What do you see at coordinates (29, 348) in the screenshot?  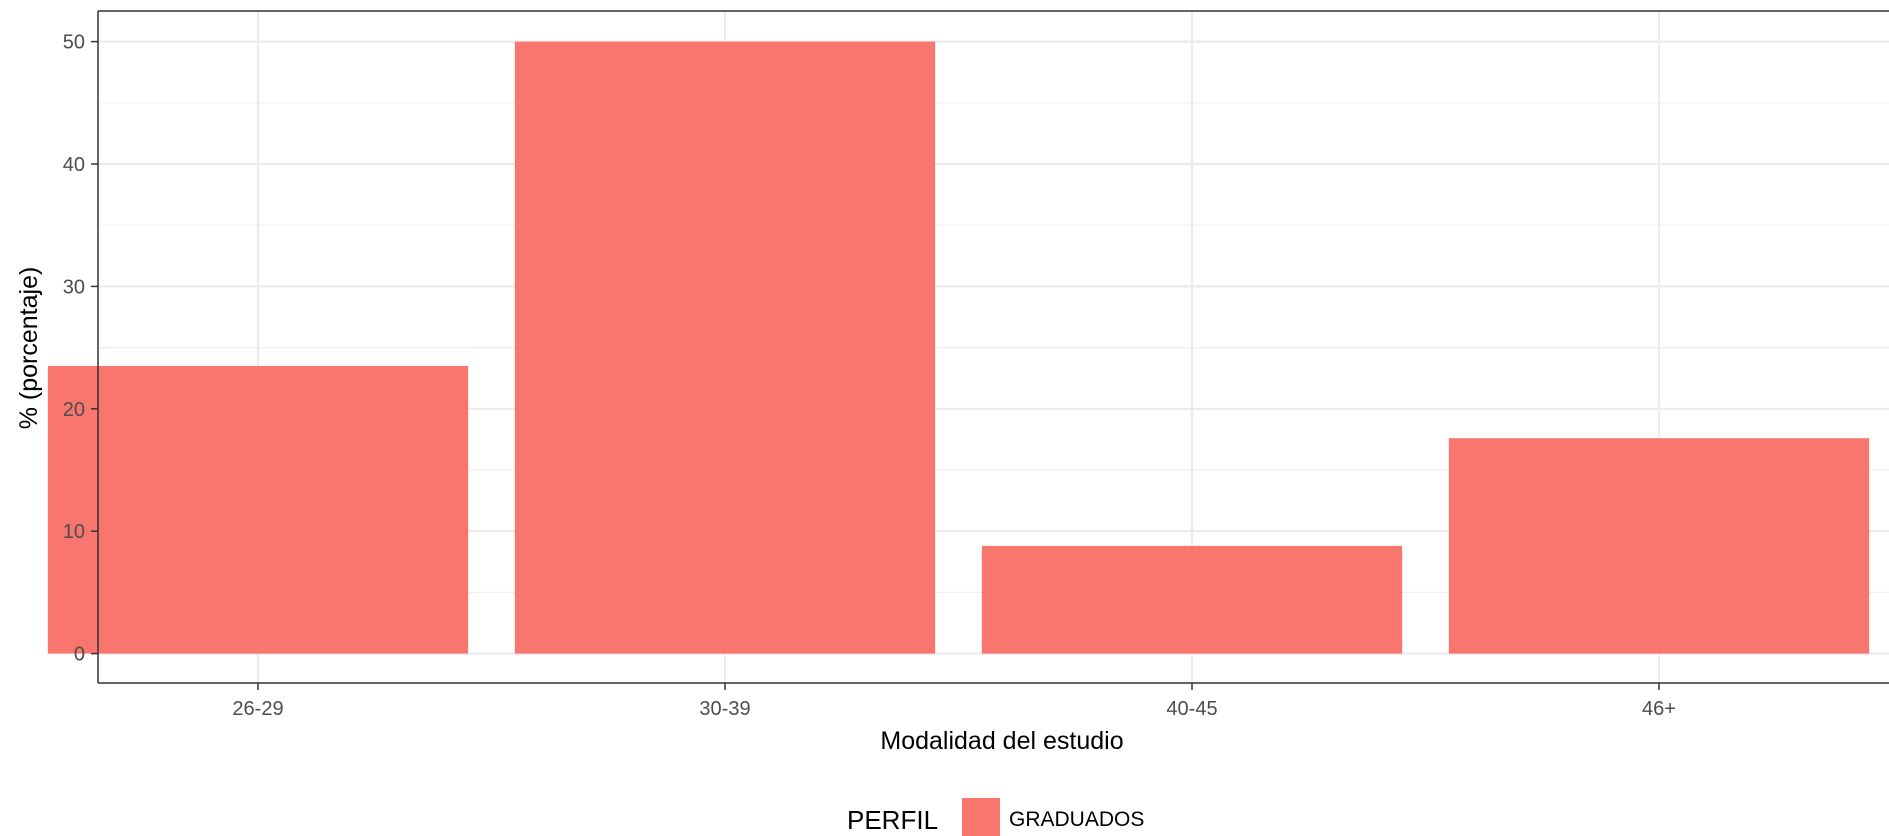 I see `y-axis-title: % (porcentaje)` at bounding box center [29, 348].